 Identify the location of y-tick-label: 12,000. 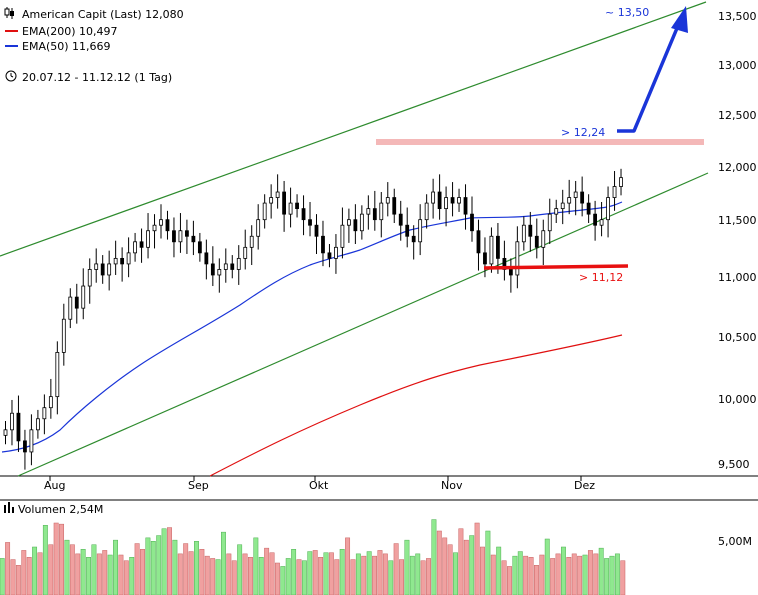
(737, 167).